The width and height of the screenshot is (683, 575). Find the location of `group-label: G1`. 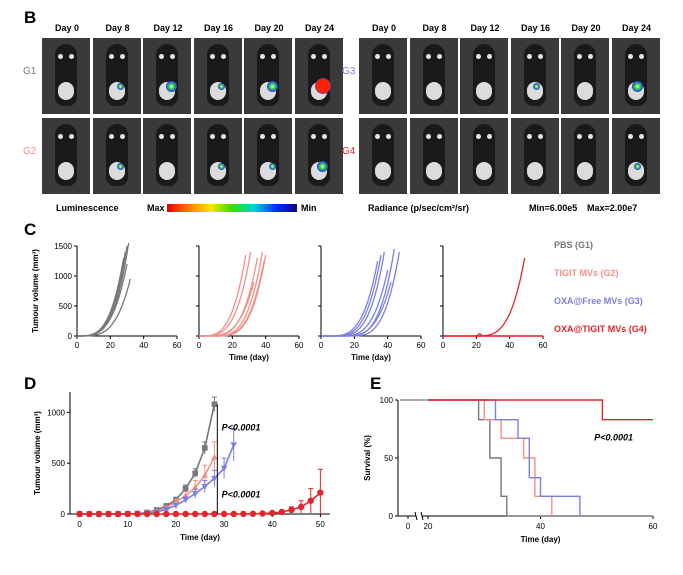

group-label: G1 is located at coordinates (30, 71).